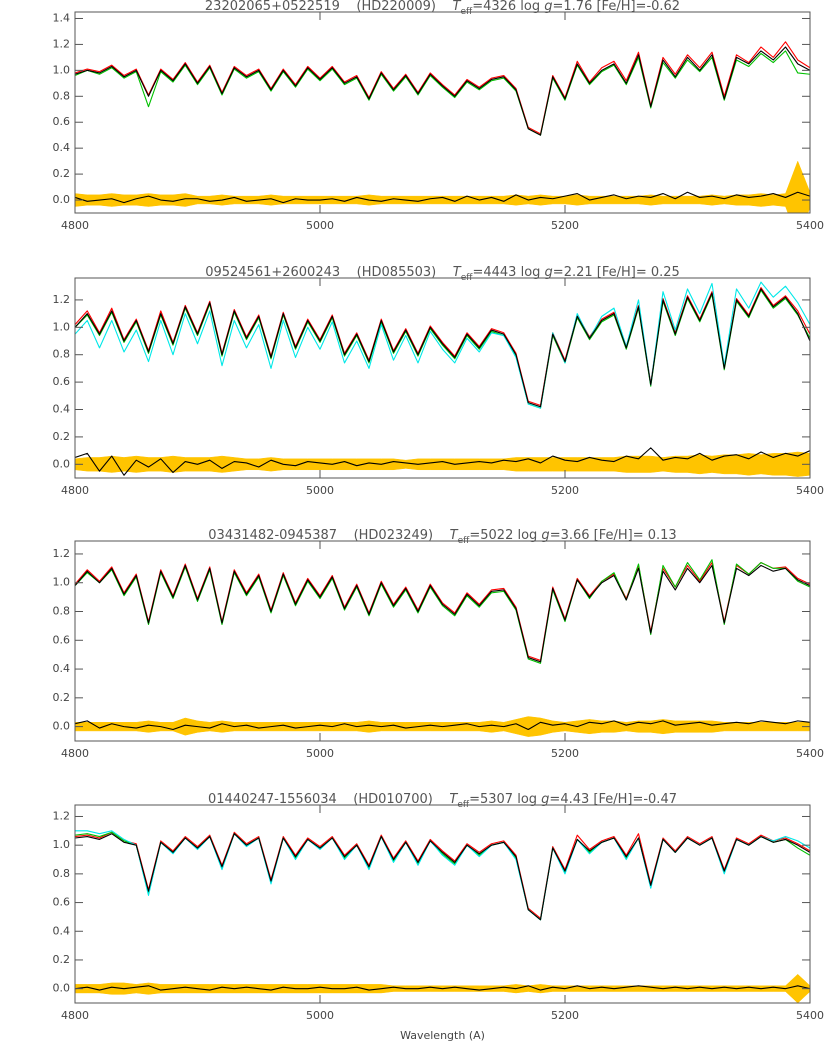 Image resolution: width=830 pixels, height=1049 pixels. Describe the element at coordinates (613, 535) in the screenshot. I see `title-part: =3.66 [Fe/H]= 0.13` at that location.